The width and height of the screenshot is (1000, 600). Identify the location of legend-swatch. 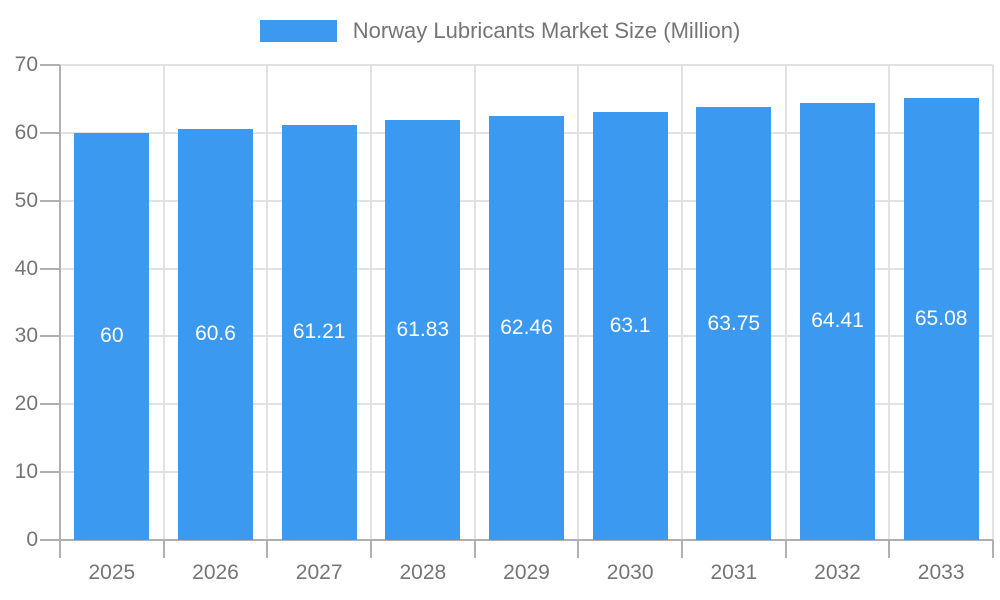
(298, 31).